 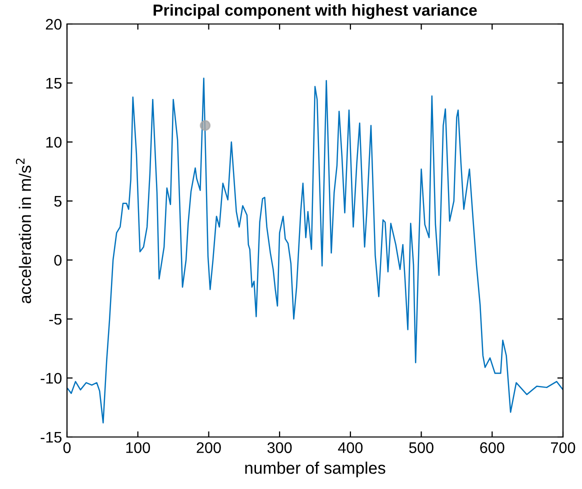 What do you see at coordinates (58, 201) in the screenshot?
I see `y-tick-label: 5` at bounding box center [58, 201].